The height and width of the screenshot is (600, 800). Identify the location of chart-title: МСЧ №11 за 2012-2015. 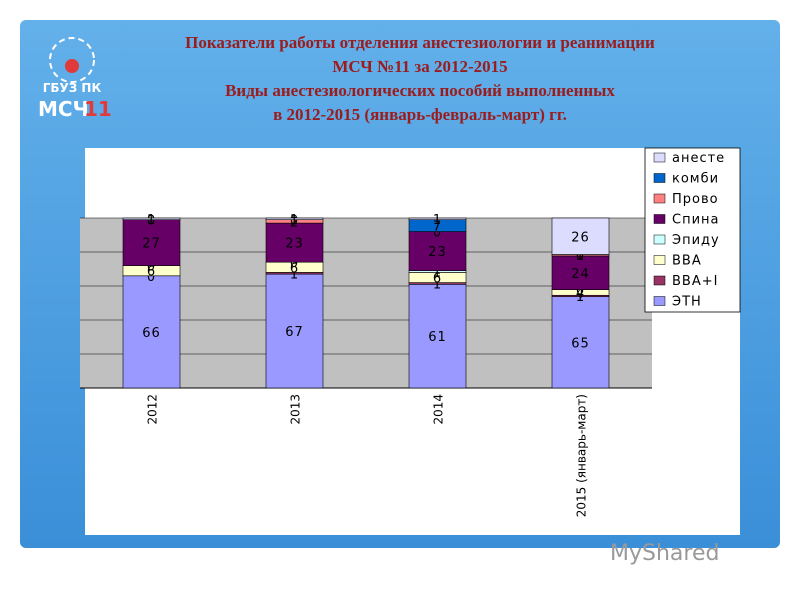
(419, 66).